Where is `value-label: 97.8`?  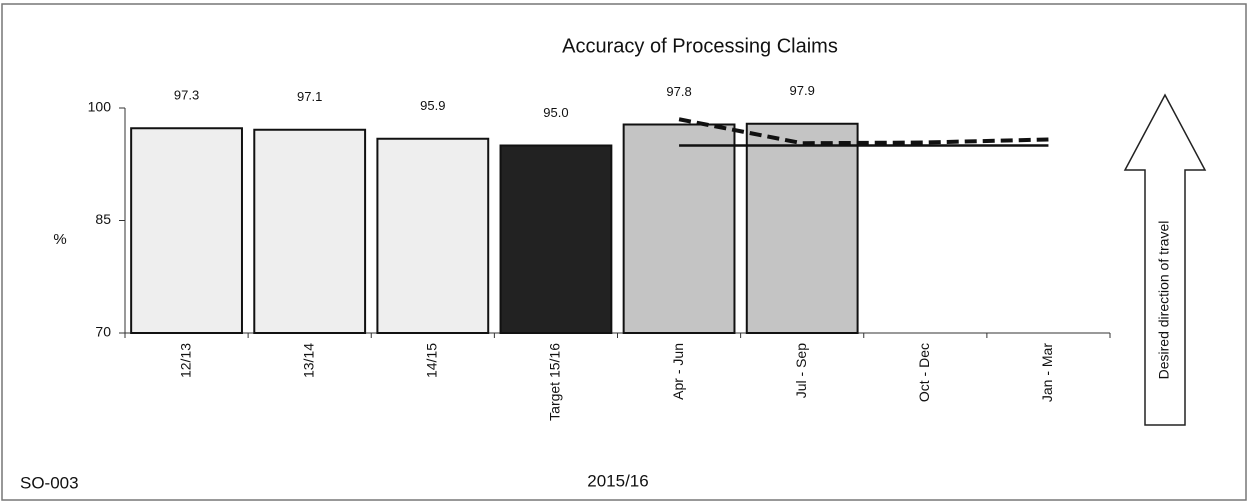 value-label: 97.8 is located at coordinates (678, 91).